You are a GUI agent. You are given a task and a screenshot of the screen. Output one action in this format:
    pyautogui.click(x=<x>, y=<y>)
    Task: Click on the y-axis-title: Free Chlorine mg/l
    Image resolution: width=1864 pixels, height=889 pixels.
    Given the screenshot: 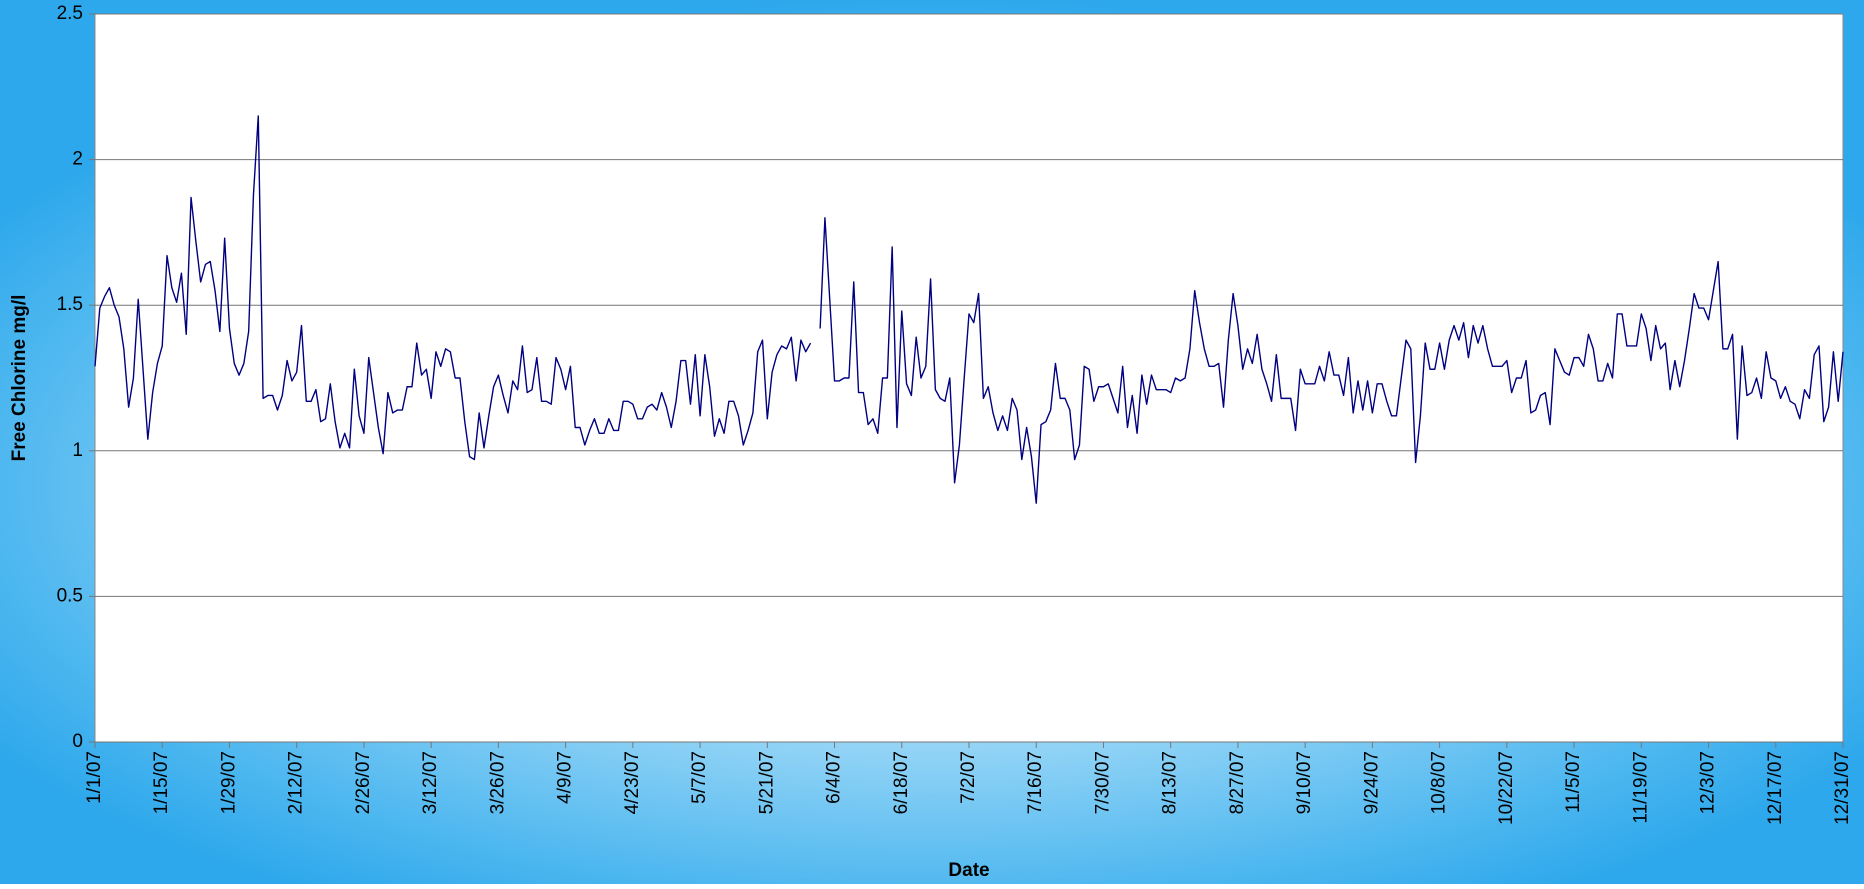 What is the action you would take?
    pyautogui.click(x=19, y=378)
    